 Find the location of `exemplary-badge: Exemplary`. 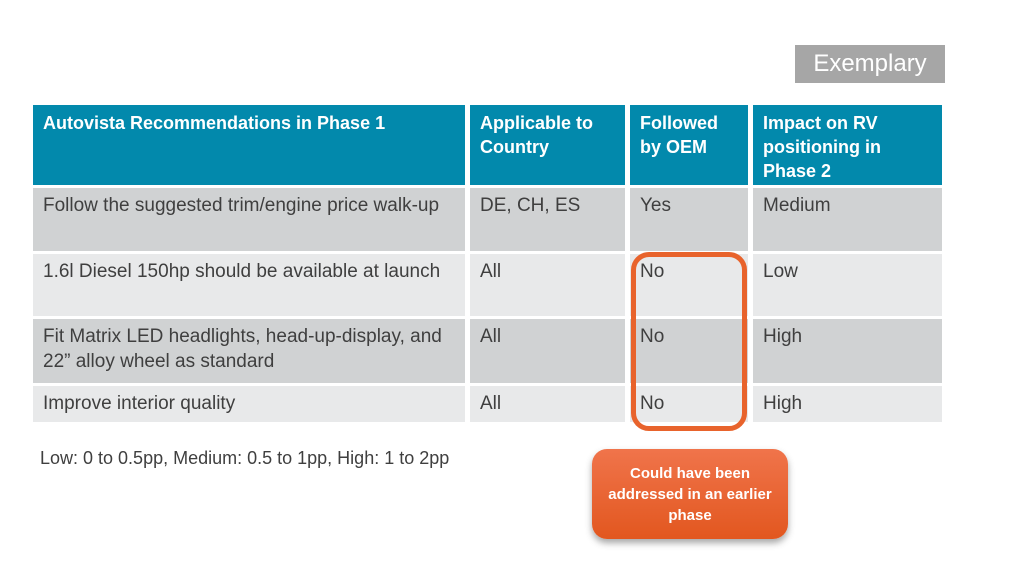

exemplary-badge: Exemplary is located at coordinates (870, 64).